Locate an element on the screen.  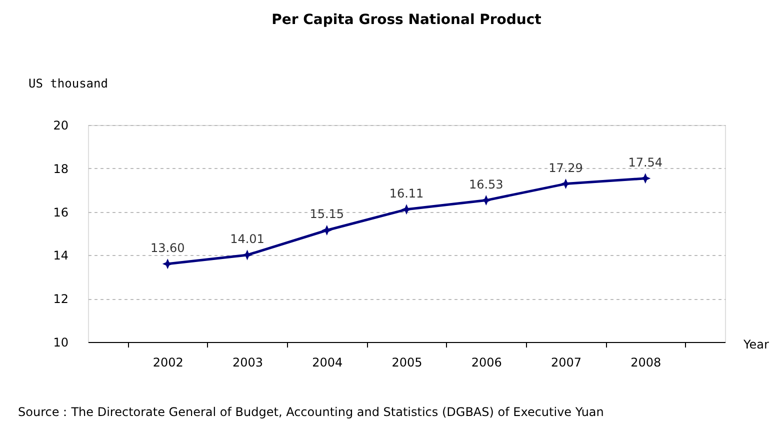
x-tick-label: 2008 is located at coordinates (646, 363).